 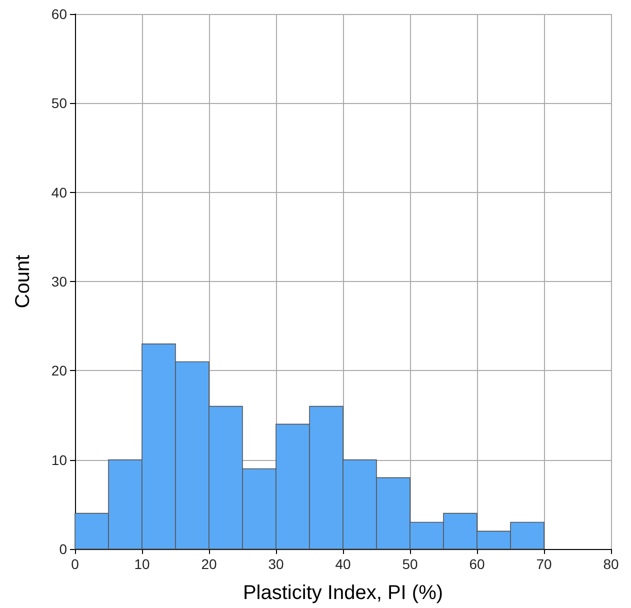 What do you see at coordinates (544, 564) in the screenshot?
I see `x-tick-label: 70` at bounding box center [544, 564].